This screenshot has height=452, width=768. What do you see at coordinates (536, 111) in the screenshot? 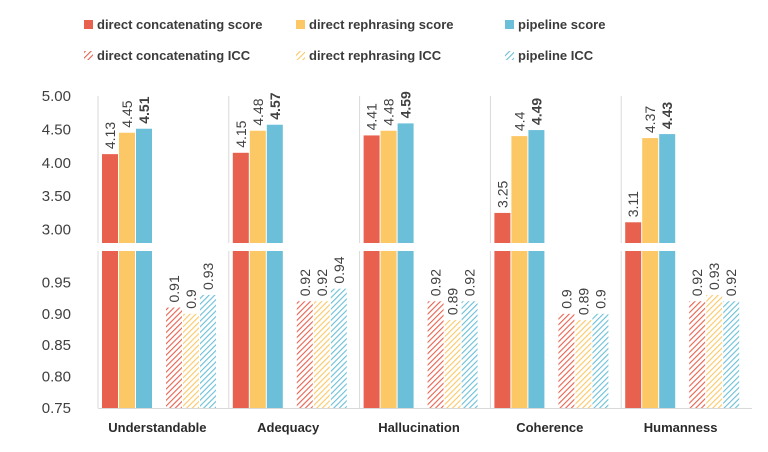
I see `data-label: 4.49` at bounding box center [536, 111].